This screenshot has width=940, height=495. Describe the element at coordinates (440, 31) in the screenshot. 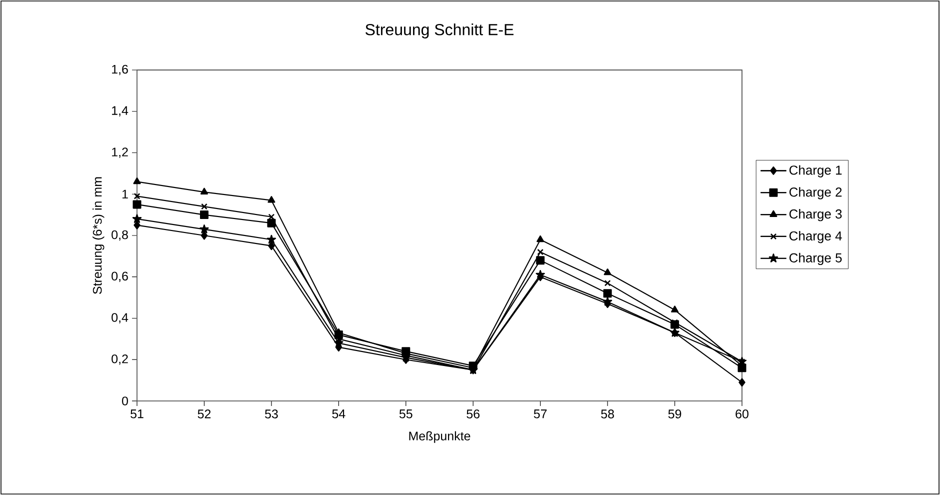

I see `chart-title: Streuung Schnitt E-E` at that location.